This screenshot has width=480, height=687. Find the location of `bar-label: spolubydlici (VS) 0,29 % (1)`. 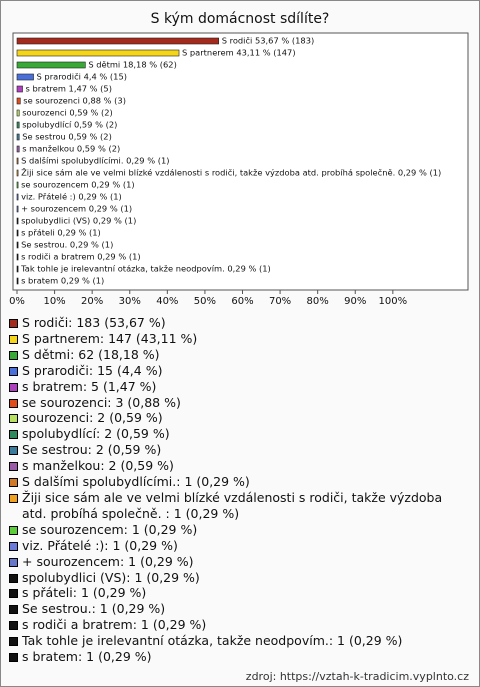

bar-label: spolubydlici (VS) 0,29 % (1) is located at coordinates (78, 221).